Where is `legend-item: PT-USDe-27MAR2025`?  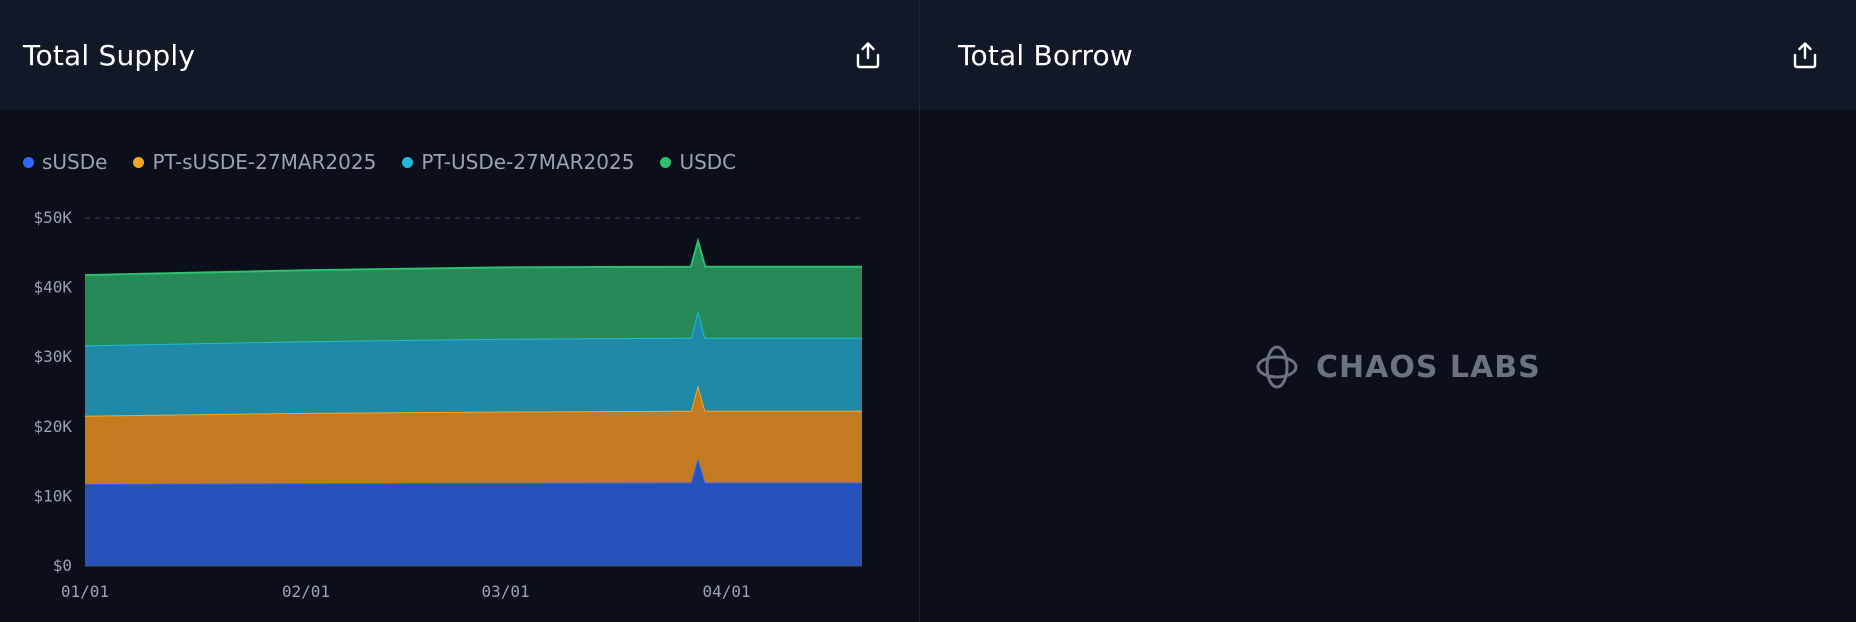 legend-item: PT-USDe-27MAR2025 is located at coordinates (518, 162).